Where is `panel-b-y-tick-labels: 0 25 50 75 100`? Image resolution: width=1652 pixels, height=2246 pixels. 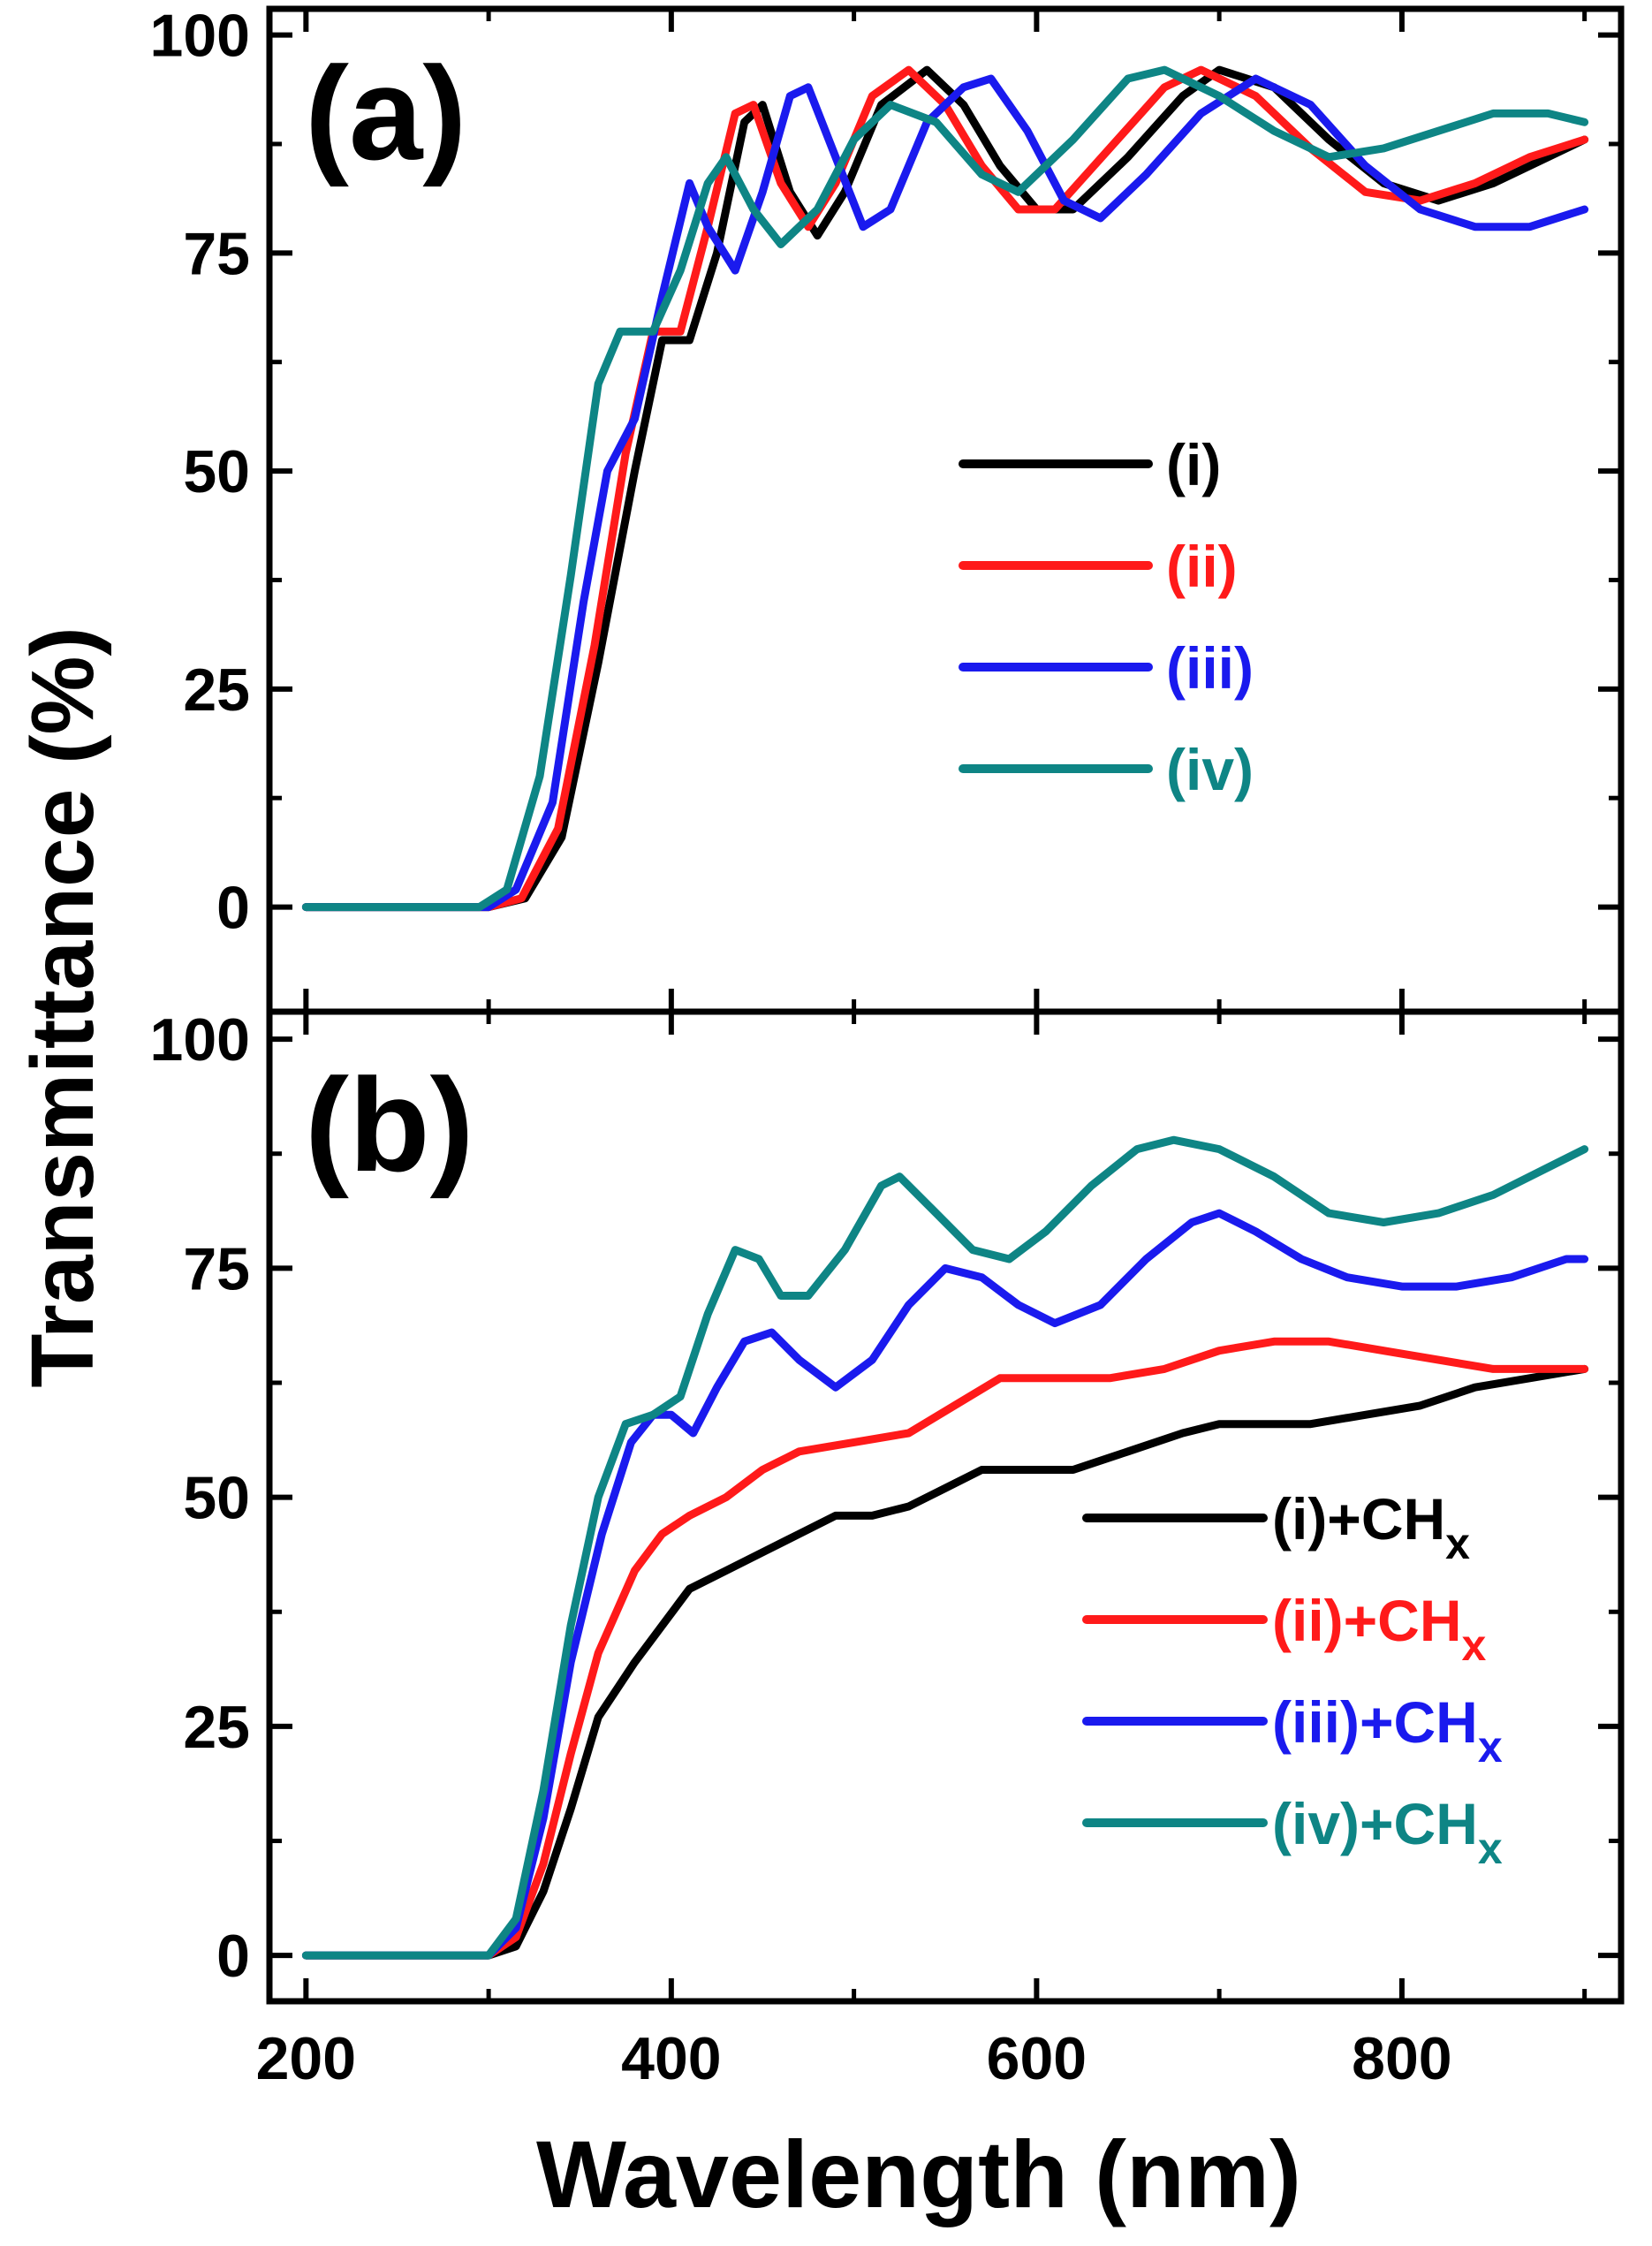 panel-b-y-tick-labels: 0 25 50 75 100 is located at coordinates (200, 1498).